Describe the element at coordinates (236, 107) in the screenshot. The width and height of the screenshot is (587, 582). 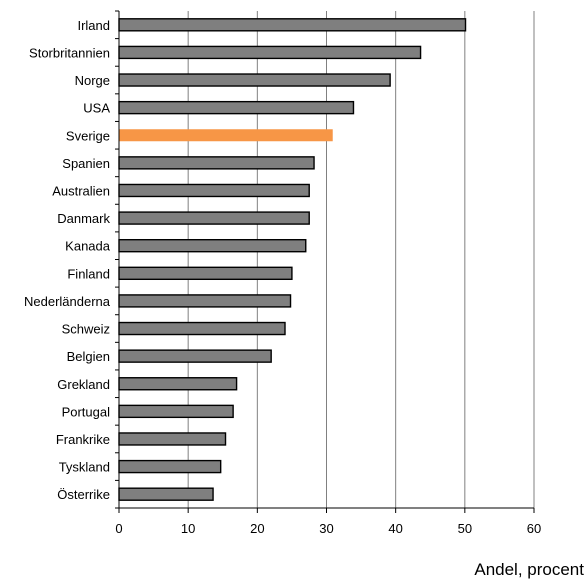
I see `bar-usa` at that location.